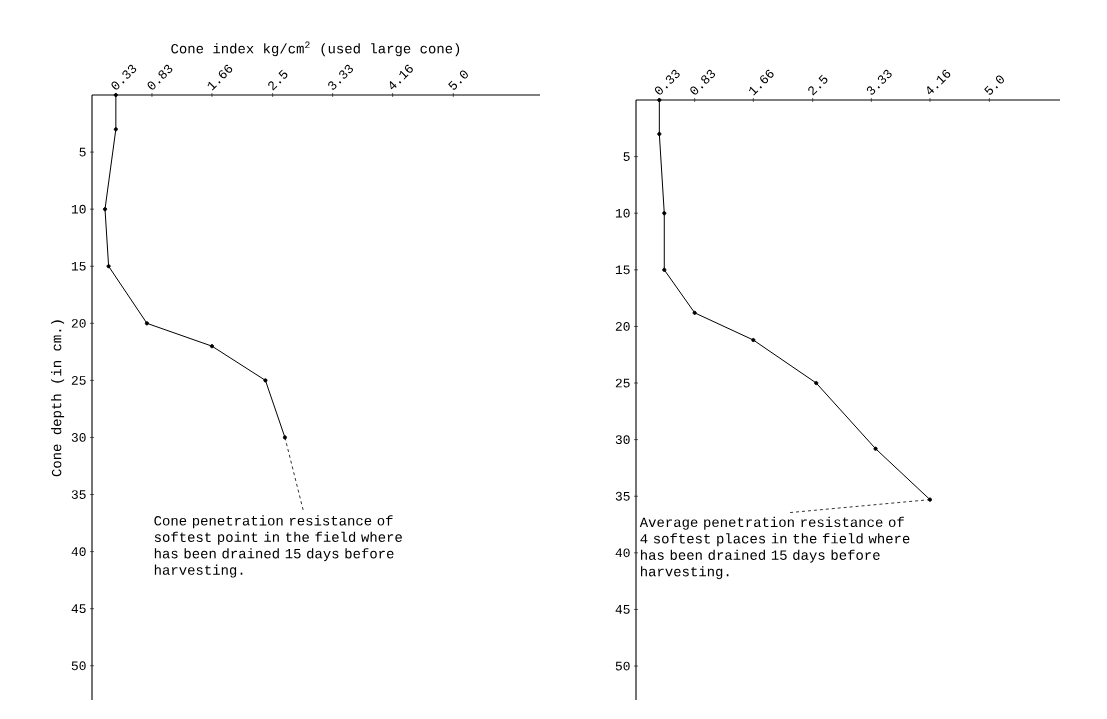 This screenshot has height=719, width=1107. Describe the element at coordinates (278, 546) in the screenshot. I see `annotation: Cone penetration resistance of softest point in the field where has been drained 15 days before harvesting.` at that location.